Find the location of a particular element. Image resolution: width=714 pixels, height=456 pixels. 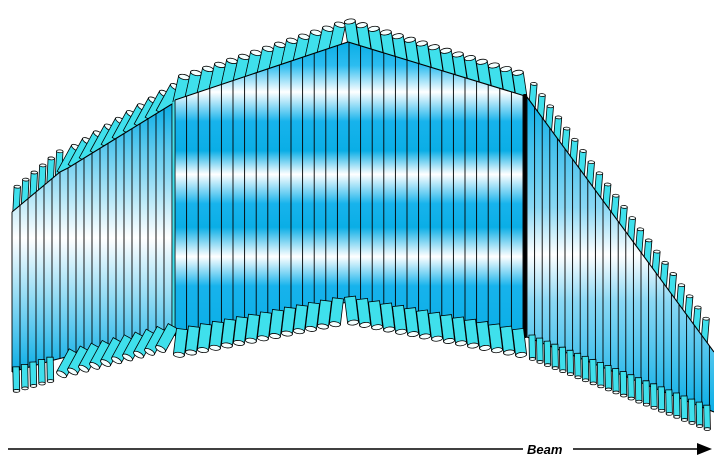

beam-arrow: Beam is located at coordinates (360, 449).